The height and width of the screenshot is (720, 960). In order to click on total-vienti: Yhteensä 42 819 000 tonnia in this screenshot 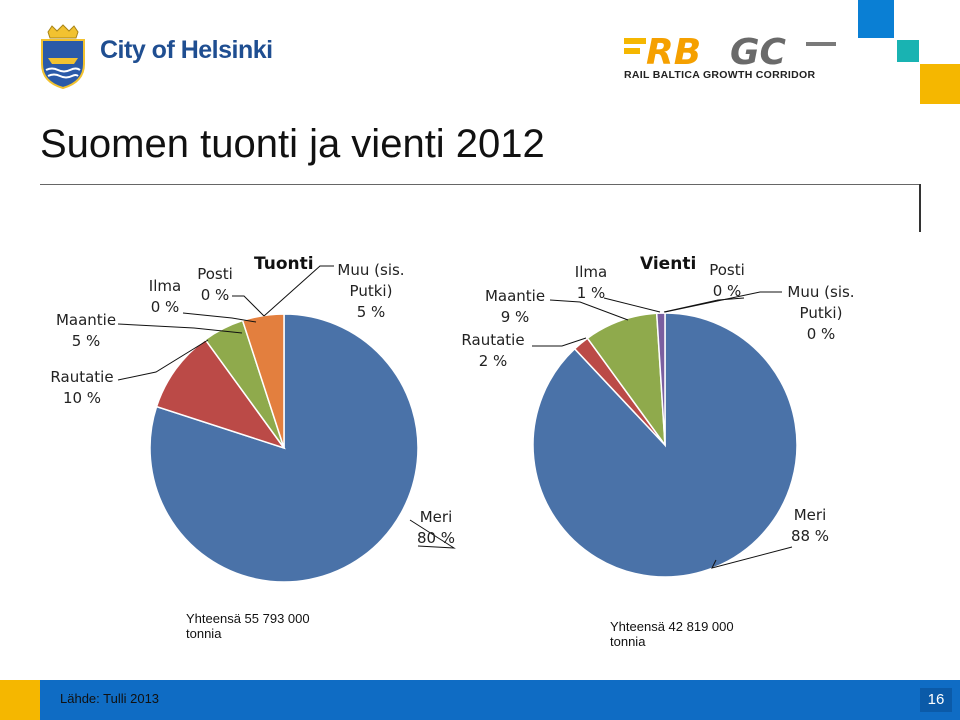, I will do `click(672, 634)`.